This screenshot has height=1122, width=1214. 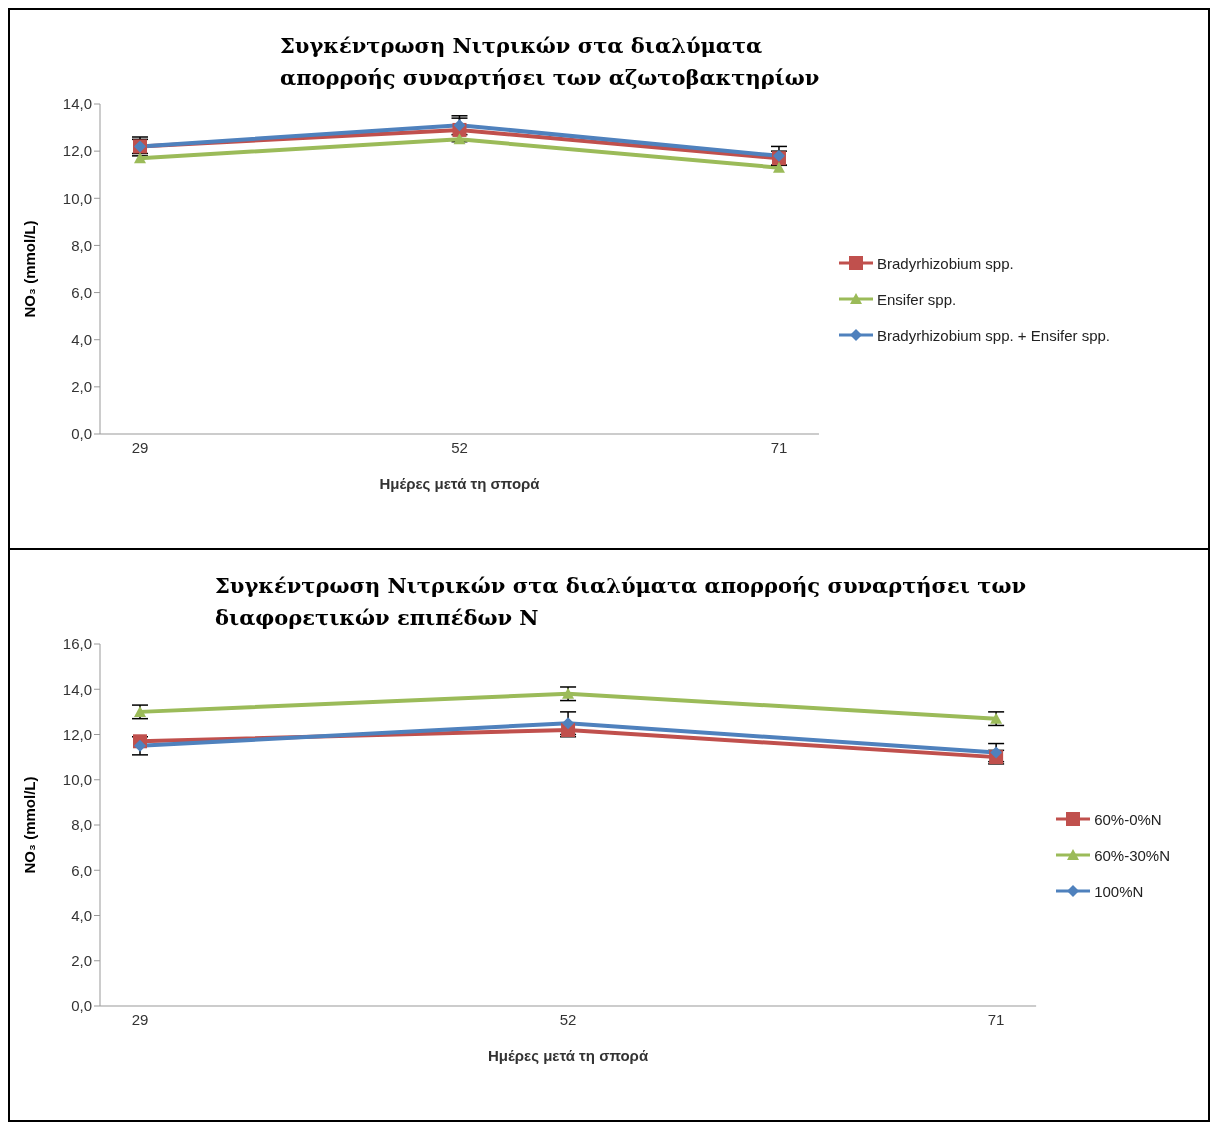 I want to click on legend-label: Bradyrhizobium spp. + Ensifer spp., so click(x=993, y=335).